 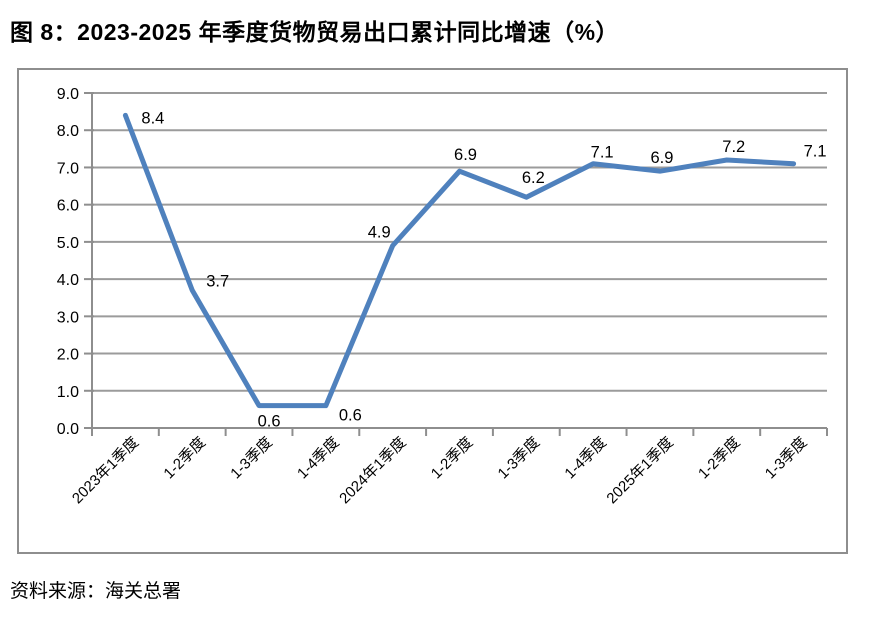 What do you see at coordinates (639, 470) in the screenshot?
I see `x-tick-label: 2025年1季度` at bounding box center [639, 470].